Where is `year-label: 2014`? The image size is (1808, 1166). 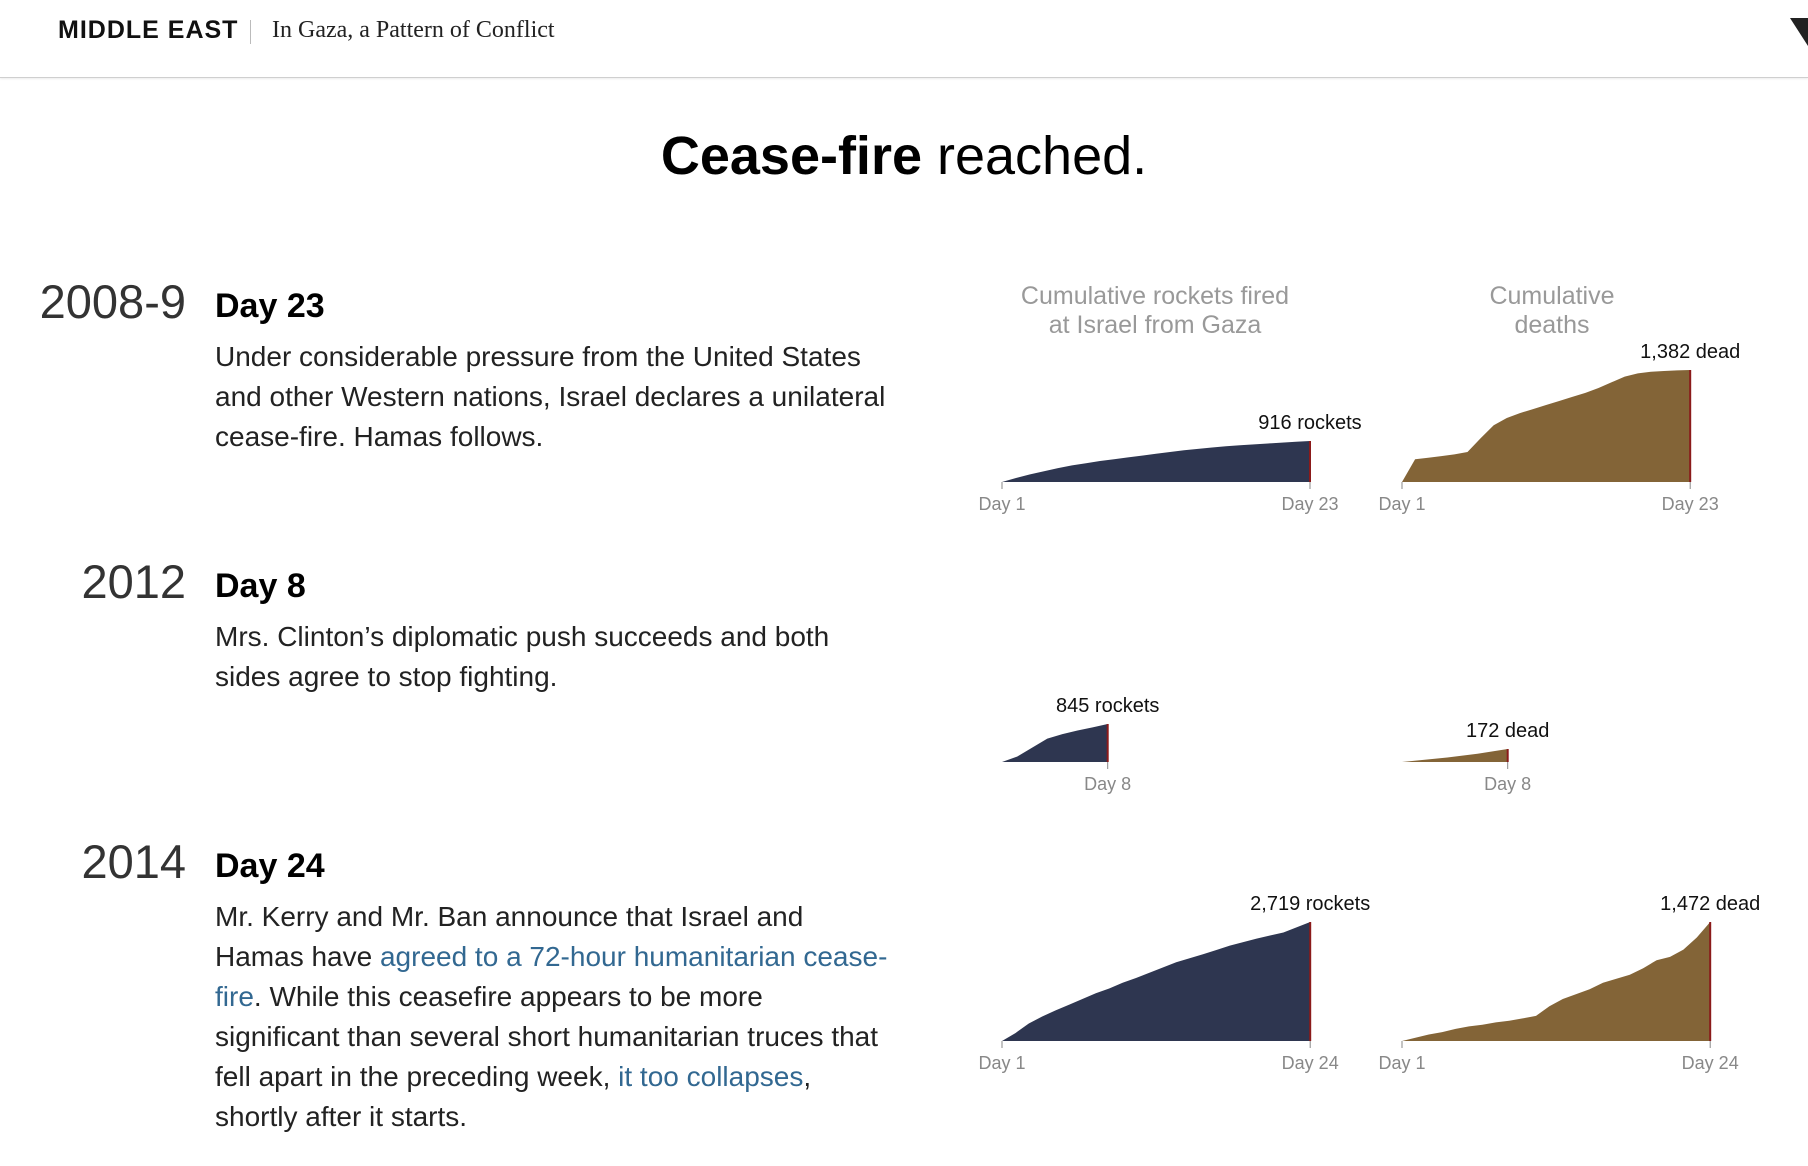 year-label: 2014 is located at coordinates (133, 861).